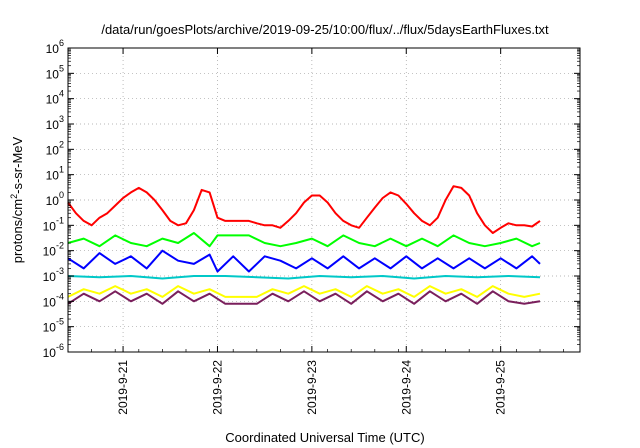  Describe the element at coordinates (53, 300) in the screenshot. I see `y-tick-label: 10⁻⁴` at that location.